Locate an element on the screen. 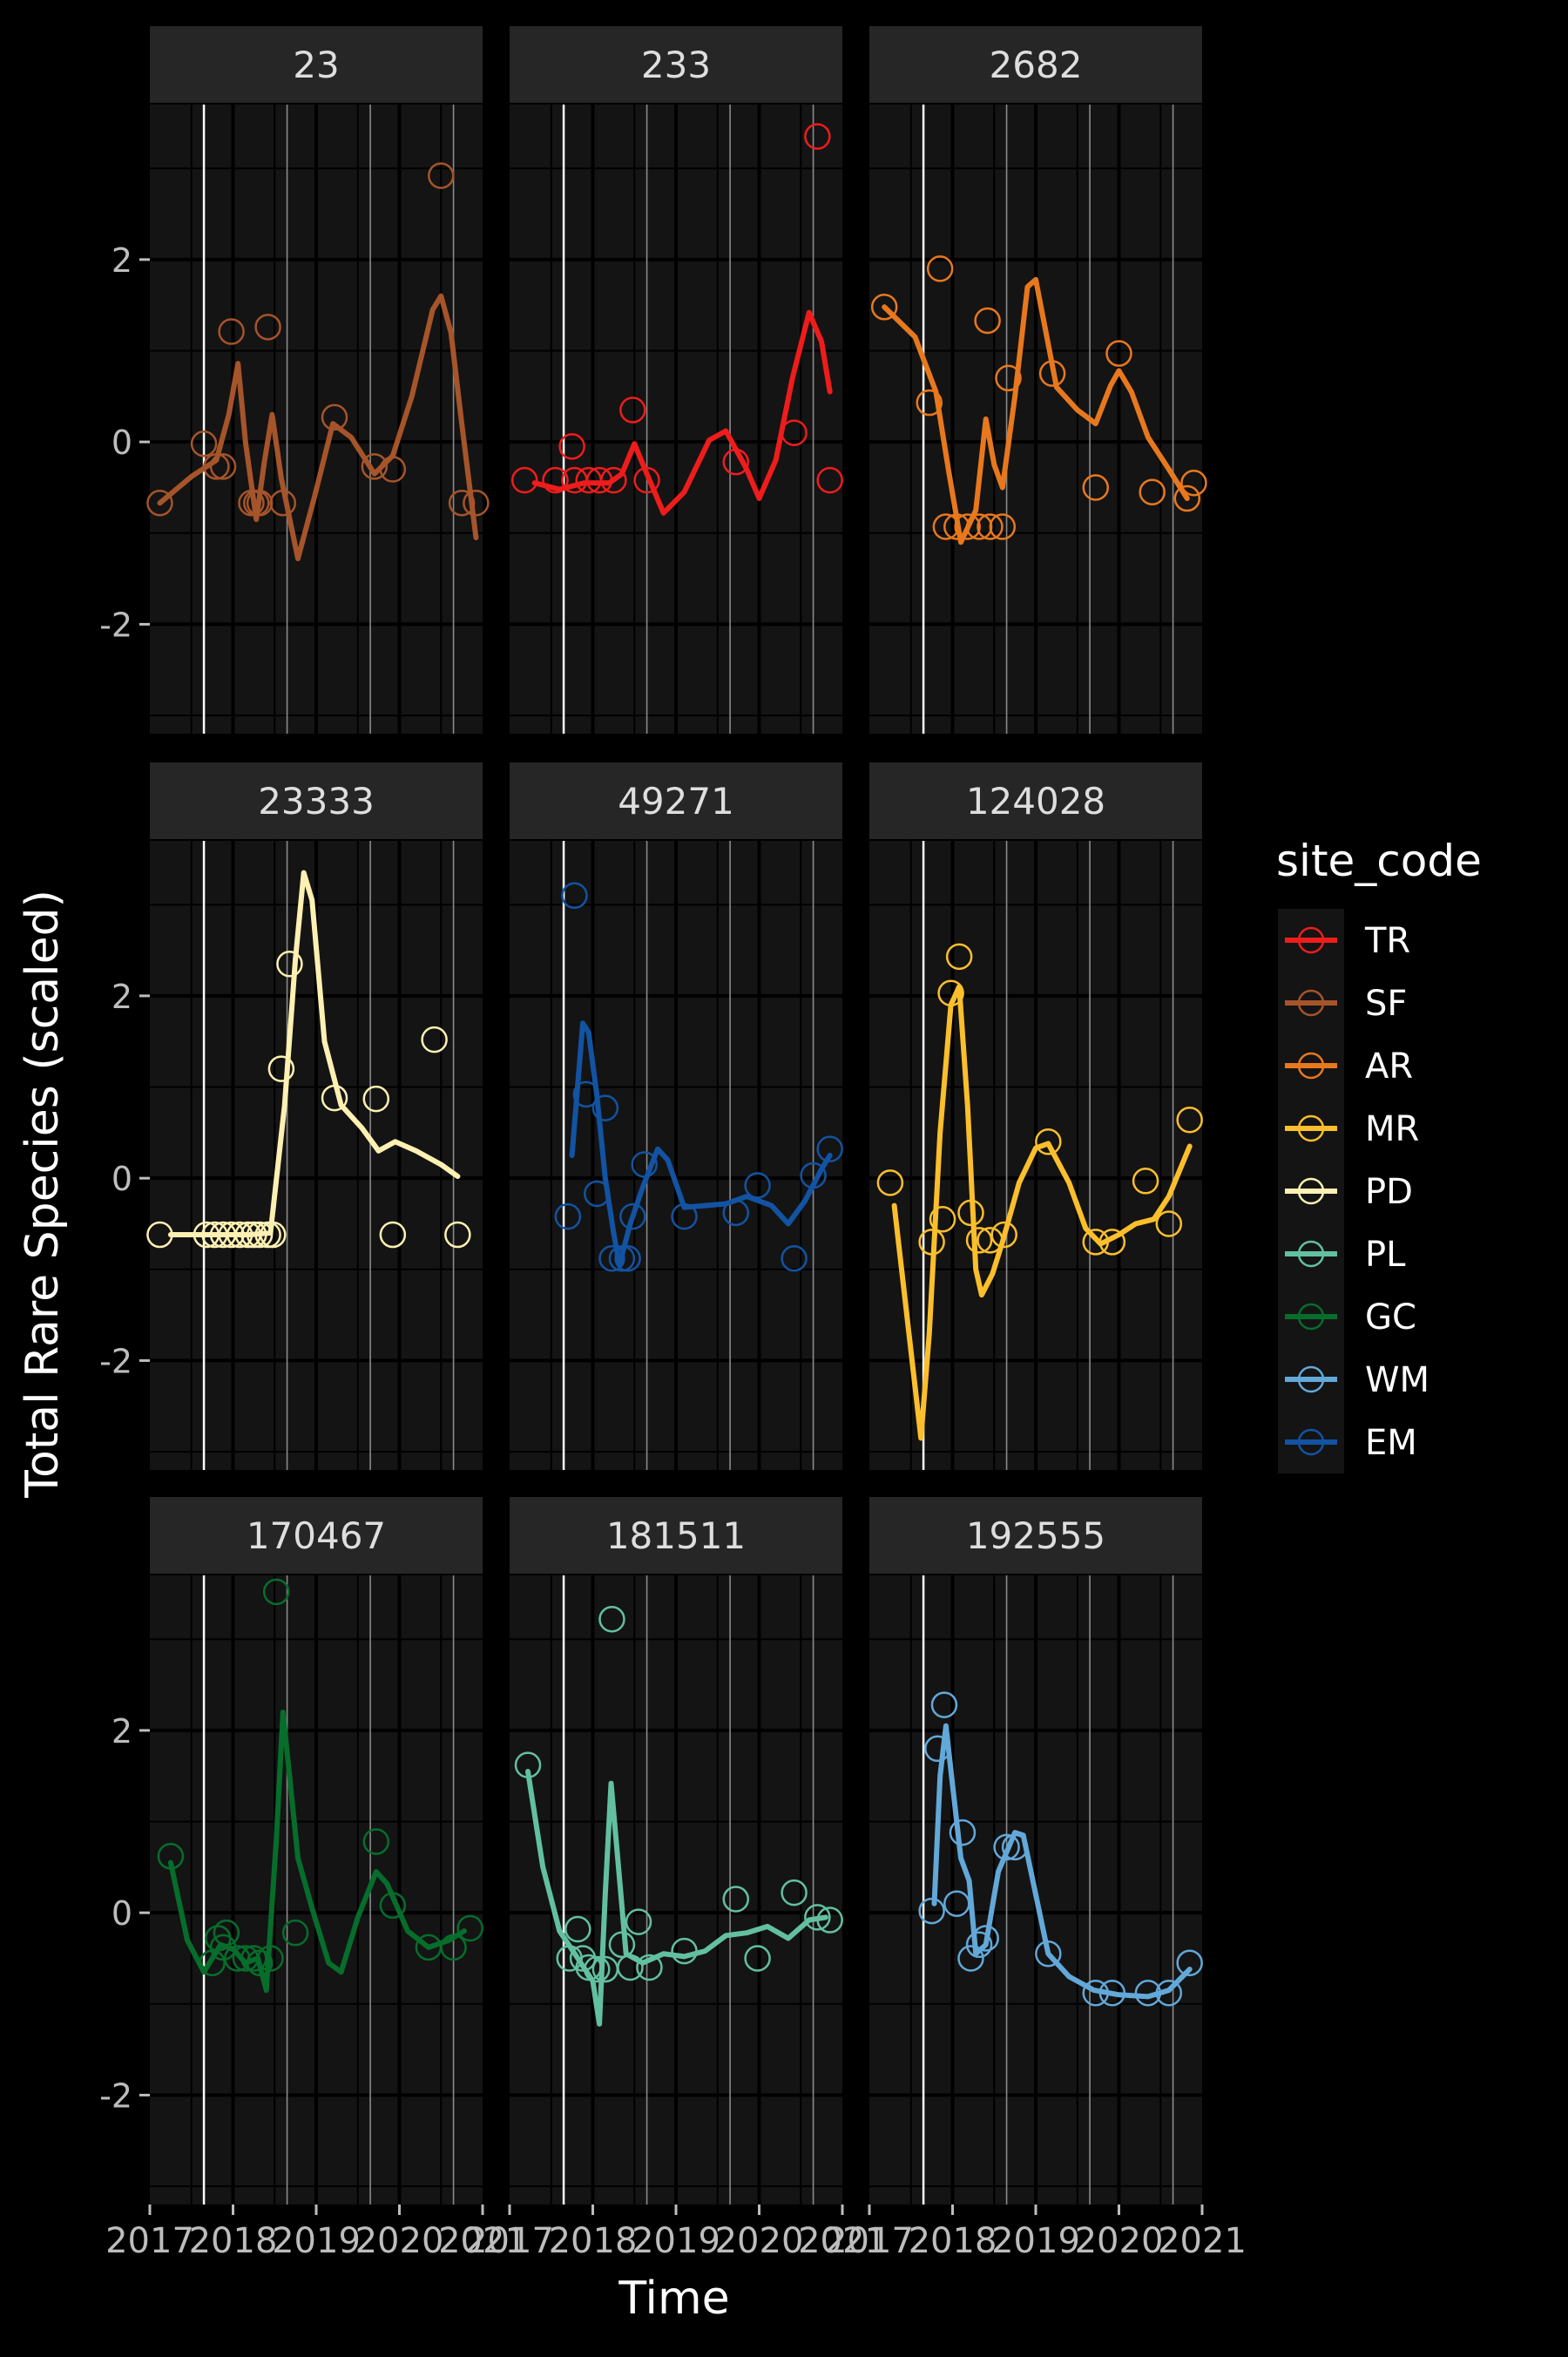  facet-strip-label: 2682 is located at coordinates (1036, 65).